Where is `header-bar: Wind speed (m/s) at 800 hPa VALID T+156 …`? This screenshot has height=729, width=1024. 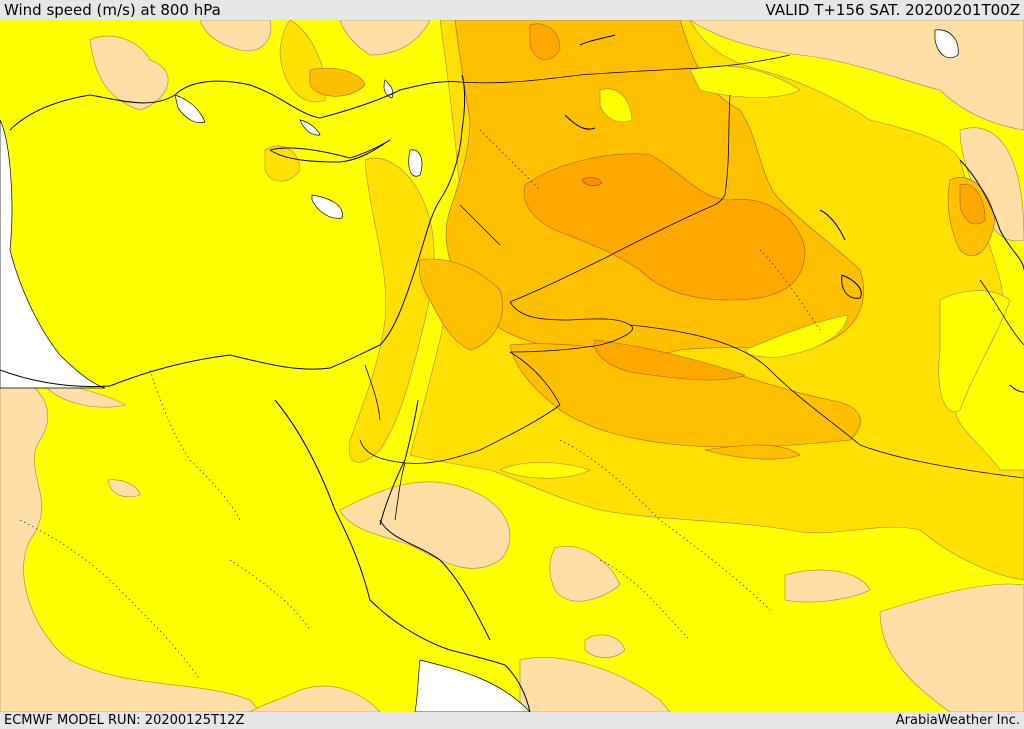
header-bar: Wind speed (m/s) at 800 hPa VALID T+156 … is located at coordinates (512, 10).